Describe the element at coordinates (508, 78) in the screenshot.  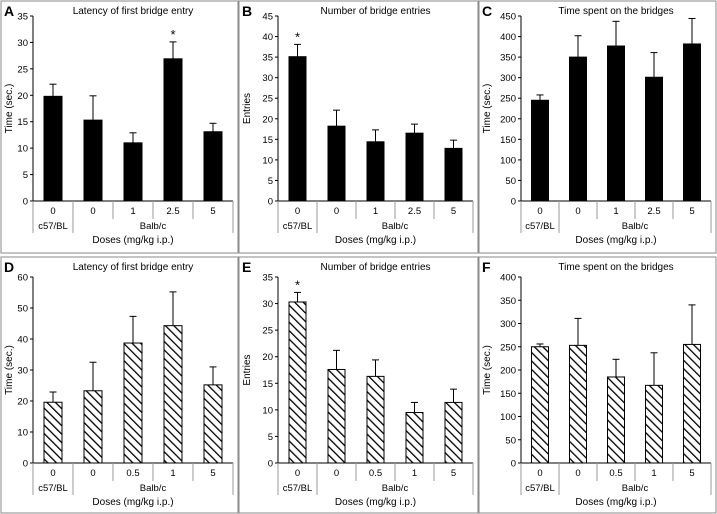
I see `y-tick-label: 300` at that location.